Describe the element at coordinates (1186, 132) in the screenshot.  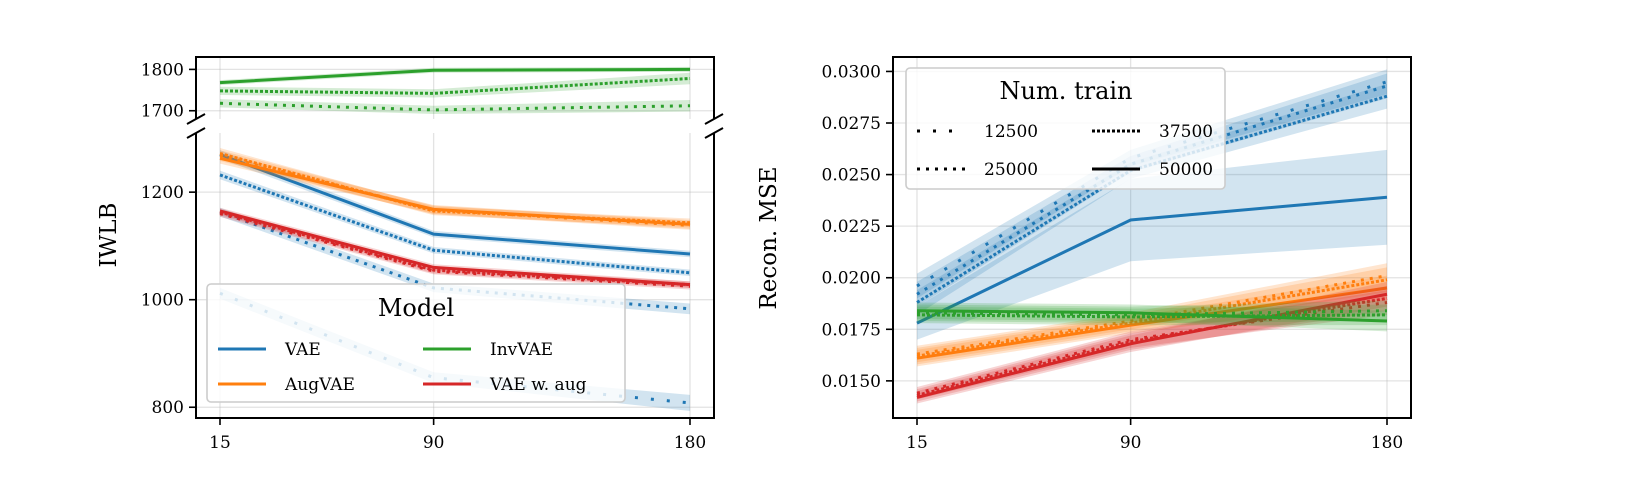
I see `legend-label-37500: 37500` at that location.